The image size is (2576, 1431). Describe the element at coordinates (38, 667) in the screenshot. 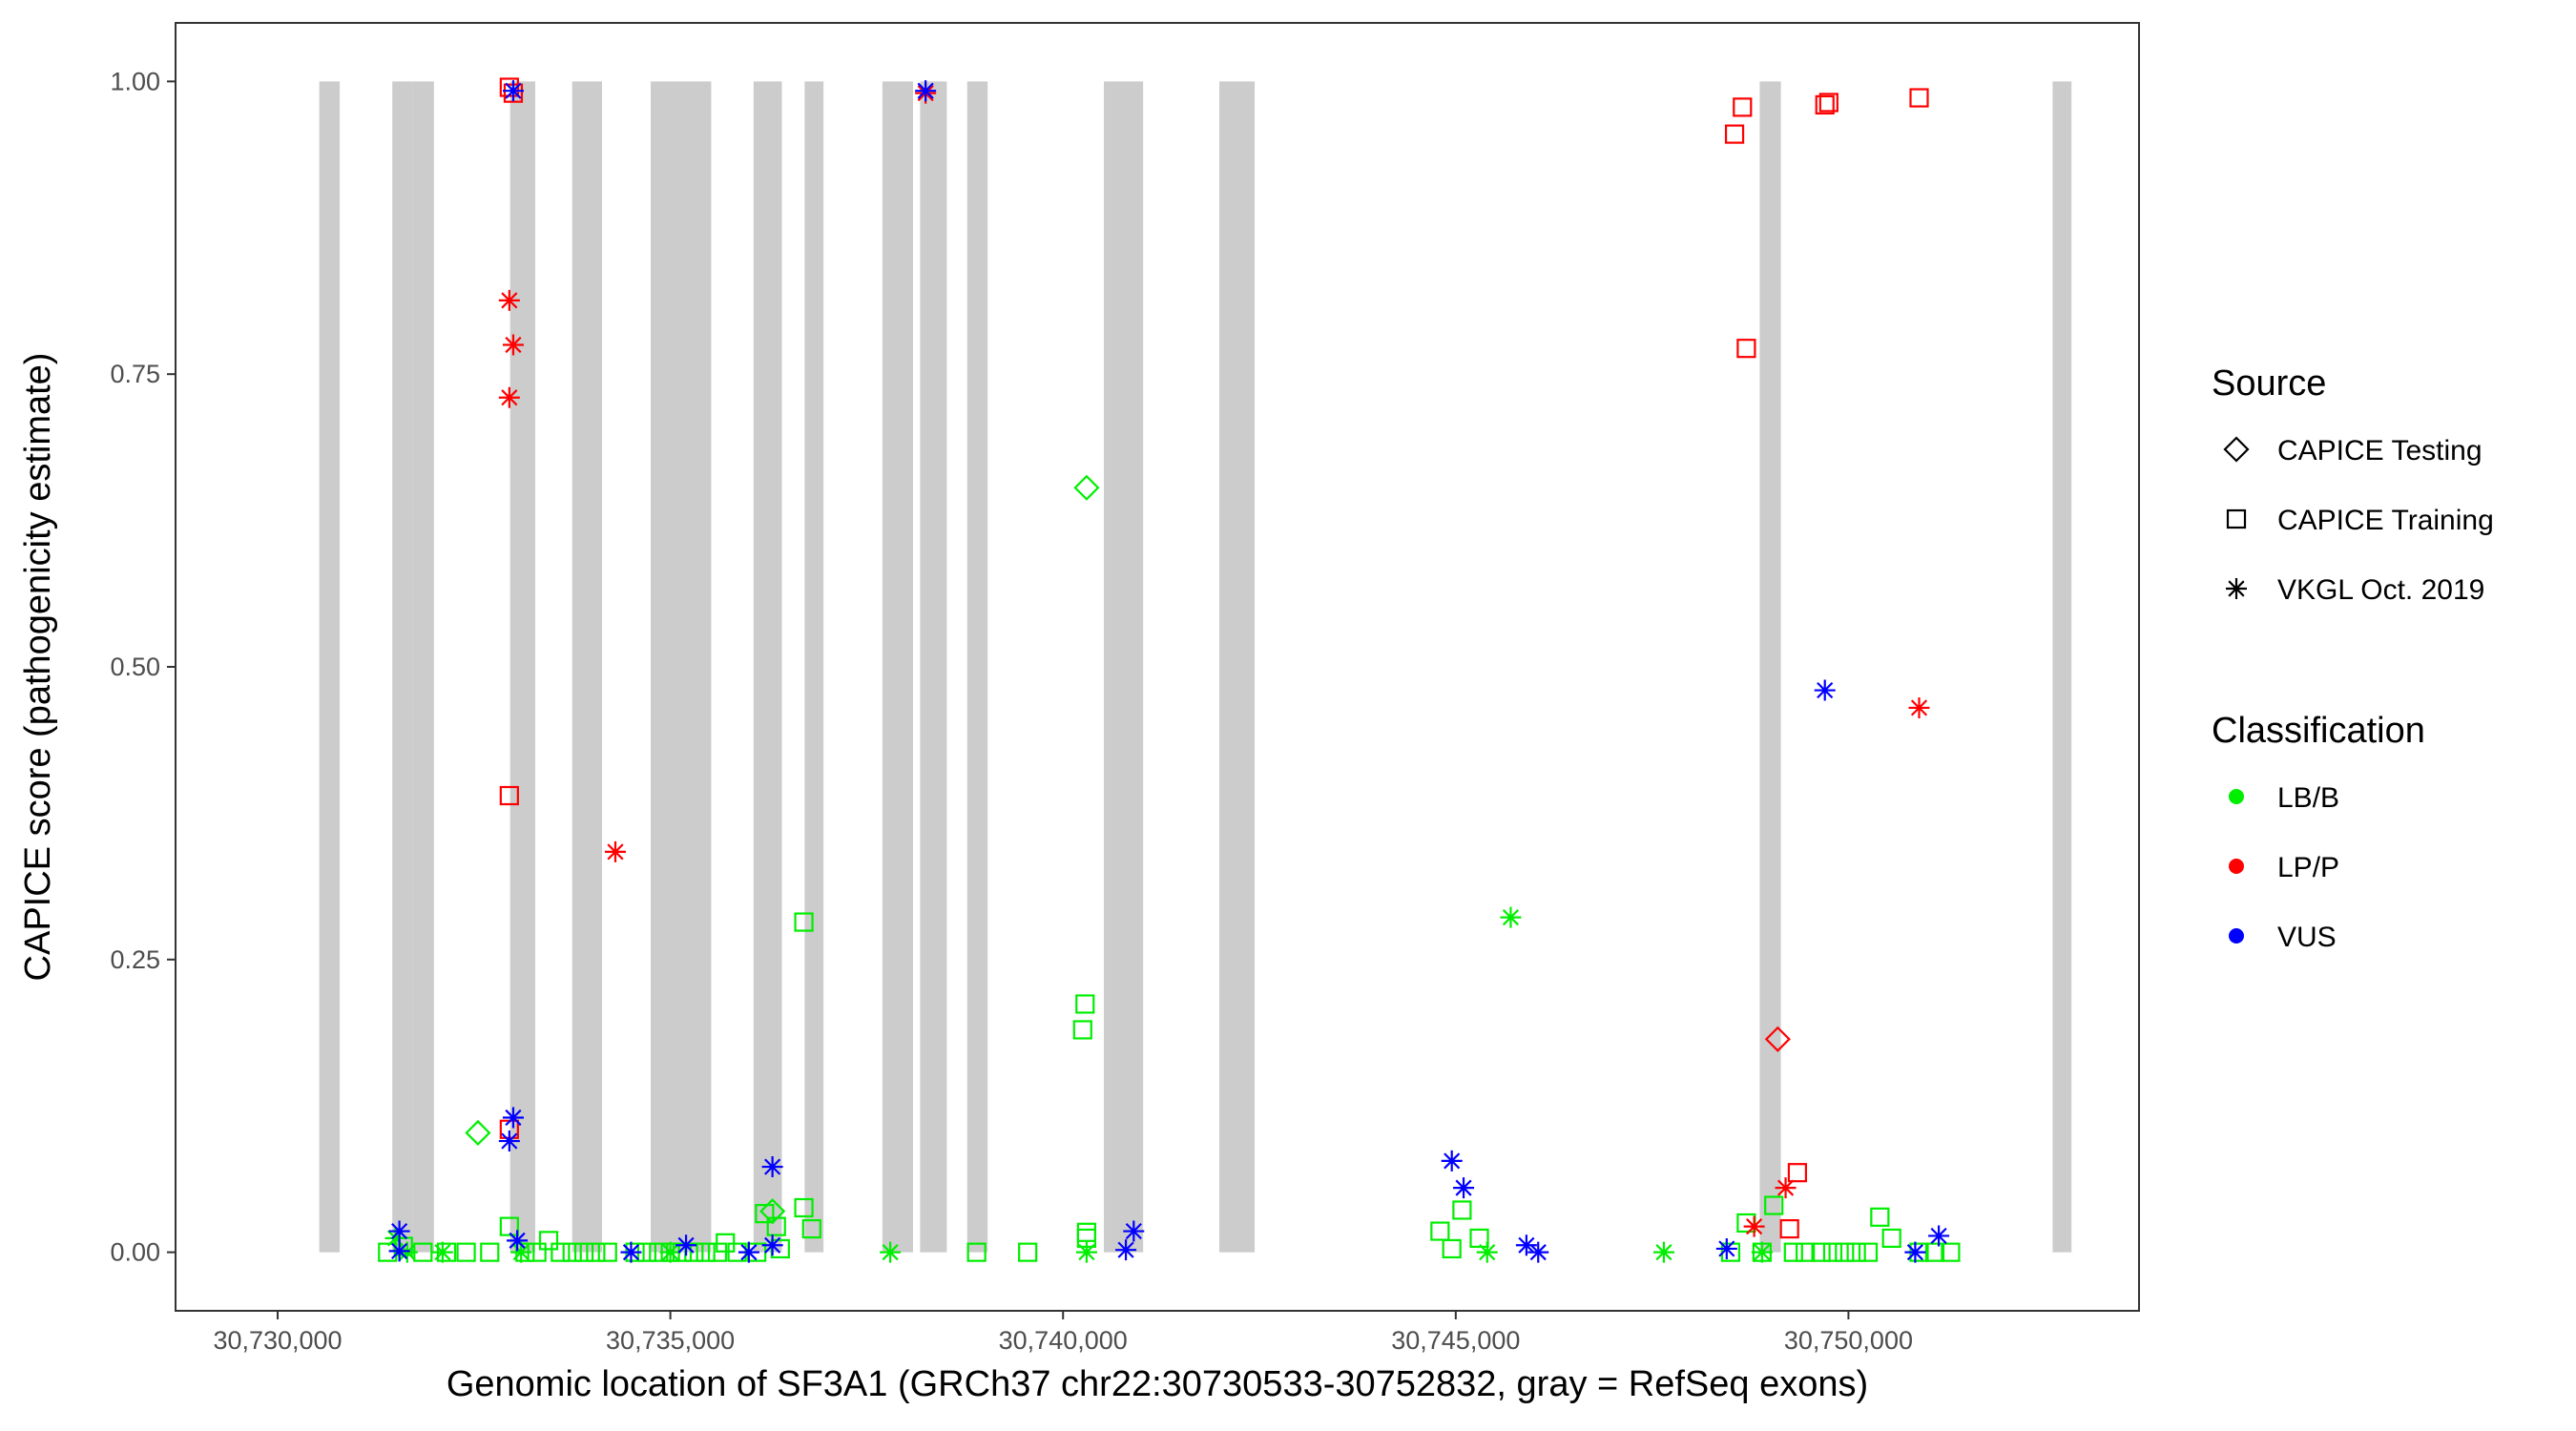

I see `y-axis-title: CAPICE score (pathogenicity estimate)` at that location.